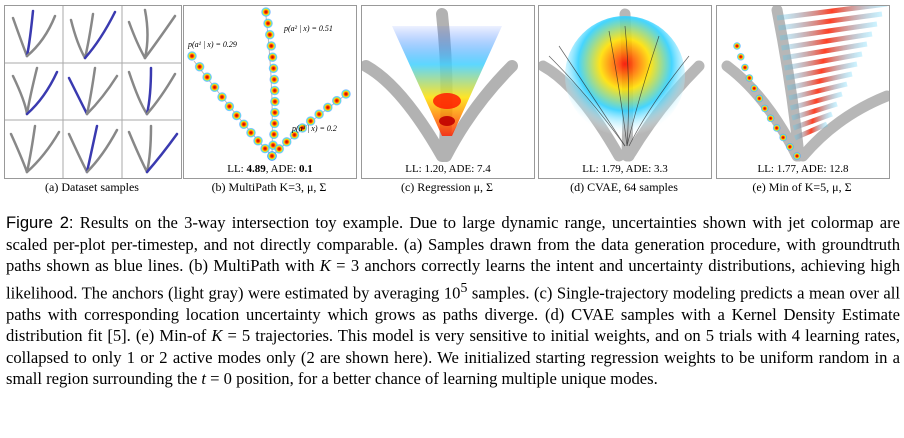 This screenshot has height=438, width=904. I want to click on panel-c-regression: LL: 1.20, ADE: 7.4, so click(448, 92).